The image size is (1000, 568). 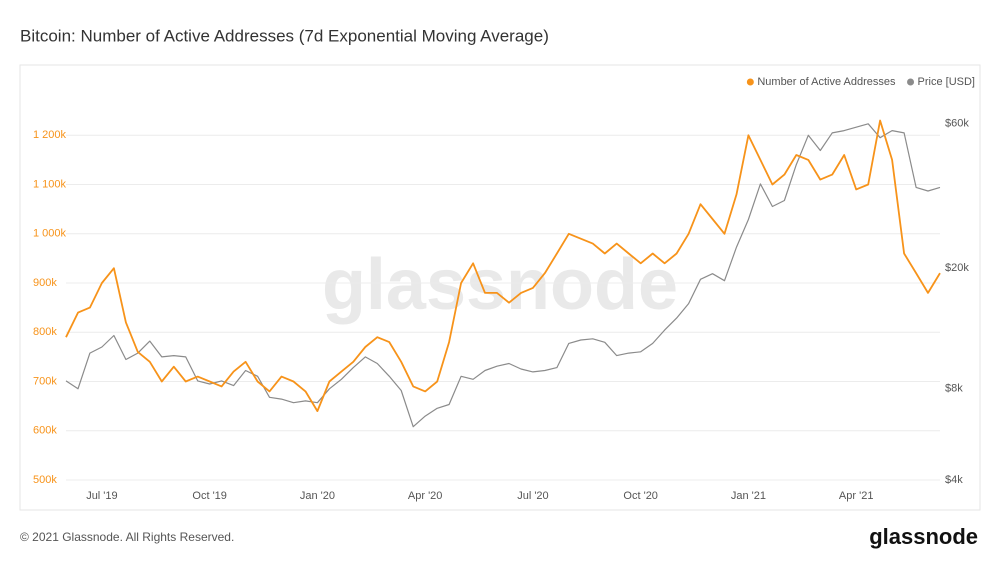 What do you see at coordinates (45, 431) in the screenshot?
I see `y-tick-label: 600k` at bounding box center [45, 431].